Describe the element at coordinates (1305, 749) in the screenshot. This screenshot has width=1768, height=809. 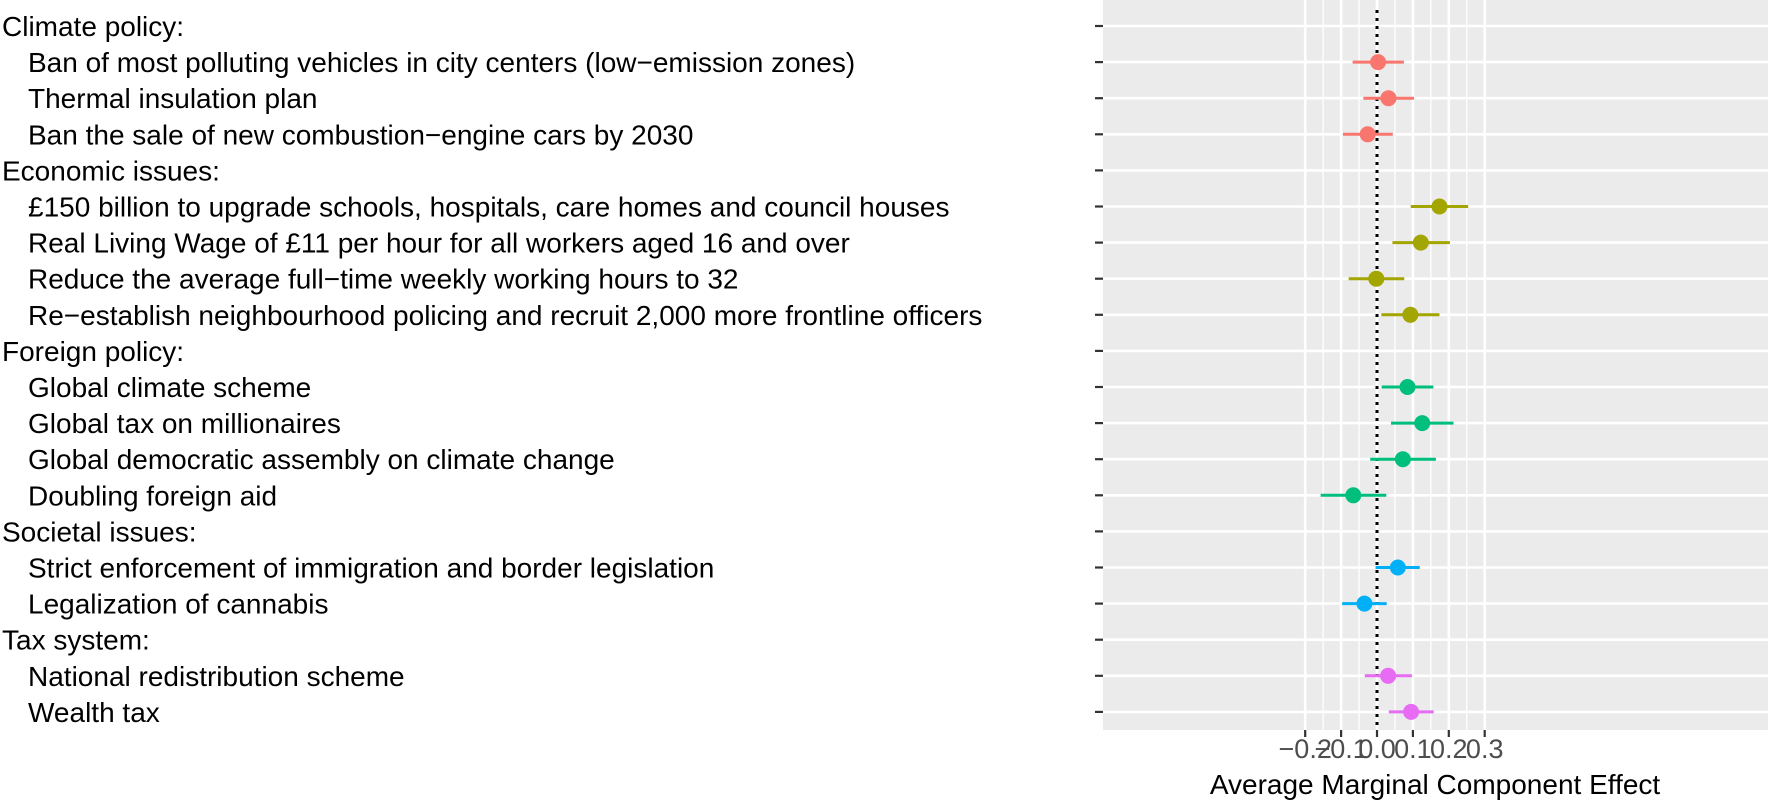
I see `x-tick-label: −0.2` at that location.